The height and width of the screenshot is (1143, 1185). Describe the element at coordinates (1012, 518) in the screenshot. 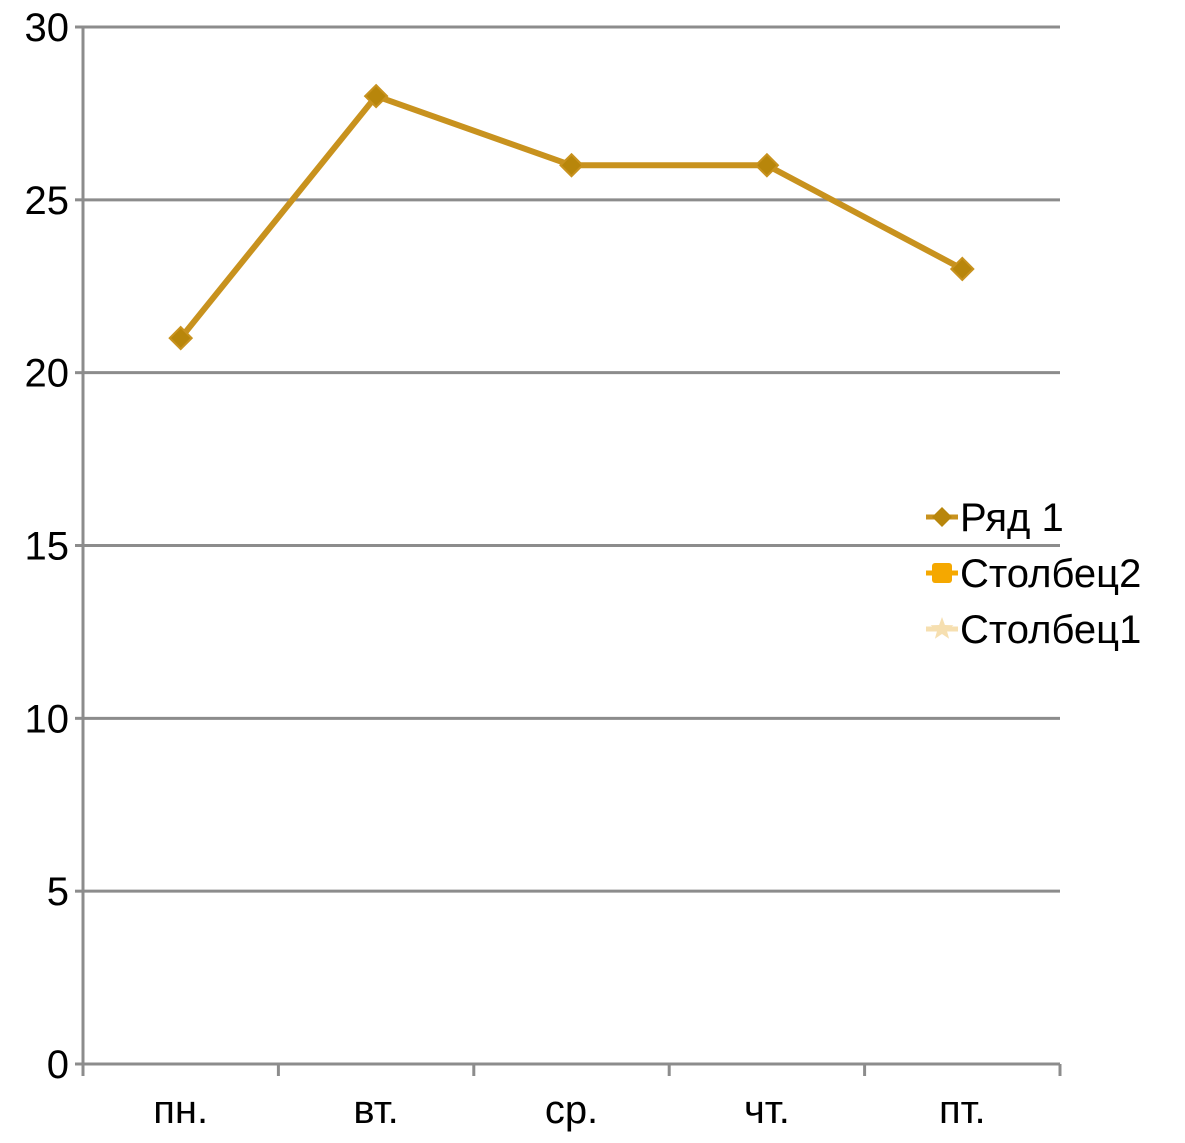

I see `legend-label: Ряд 1` at that location.